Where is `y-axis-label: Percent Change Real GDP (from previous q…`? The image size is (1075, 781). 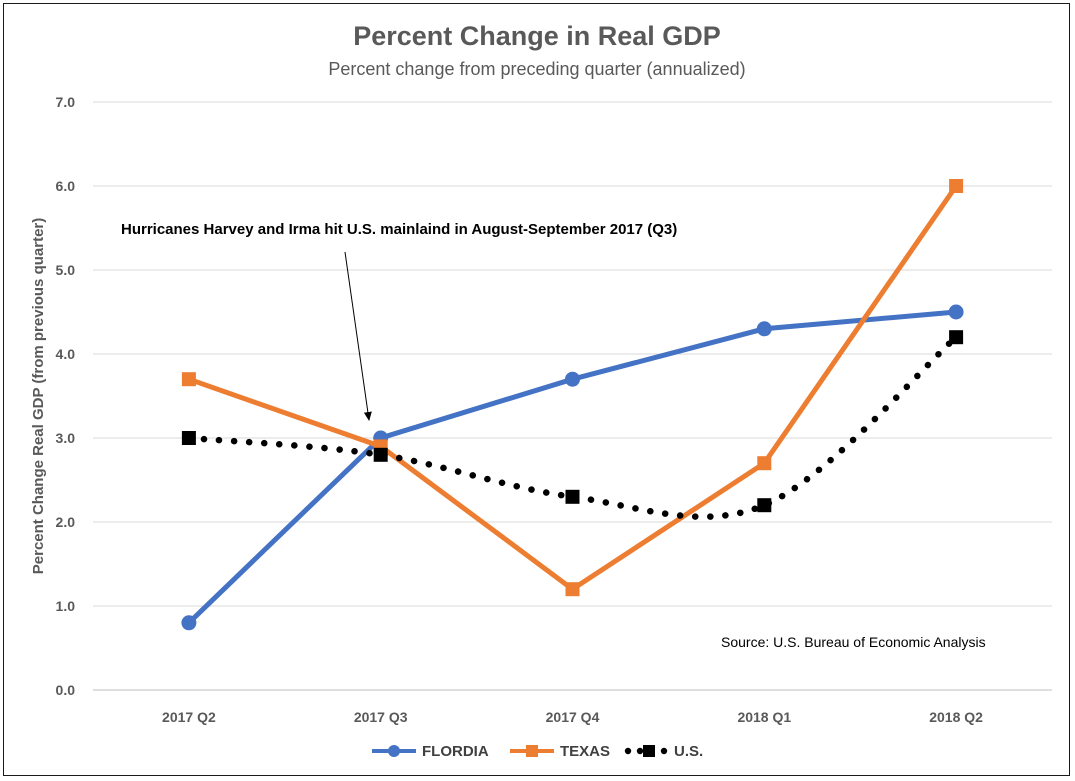
y-axis-label: Percent Change Real GDP (from previous q… is located at coordinates (38, 396).